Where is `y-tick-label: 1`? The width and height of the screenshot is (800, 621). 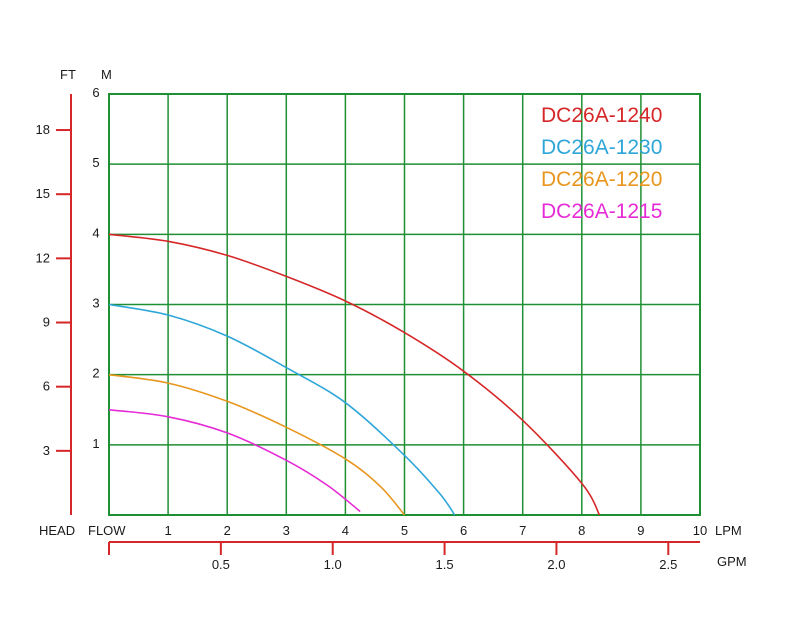
y-tick-label: 1 is located at coordinates (95, 443).